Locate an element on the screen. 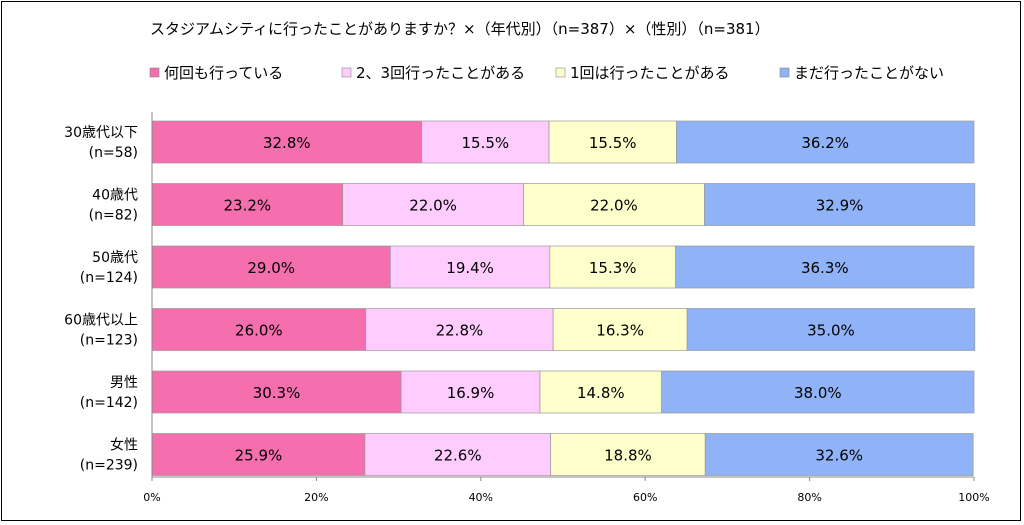 This screenshot has height=525, width=1024. legend-label-4: まだ行ったことがない is located at coordinates (869, 73).